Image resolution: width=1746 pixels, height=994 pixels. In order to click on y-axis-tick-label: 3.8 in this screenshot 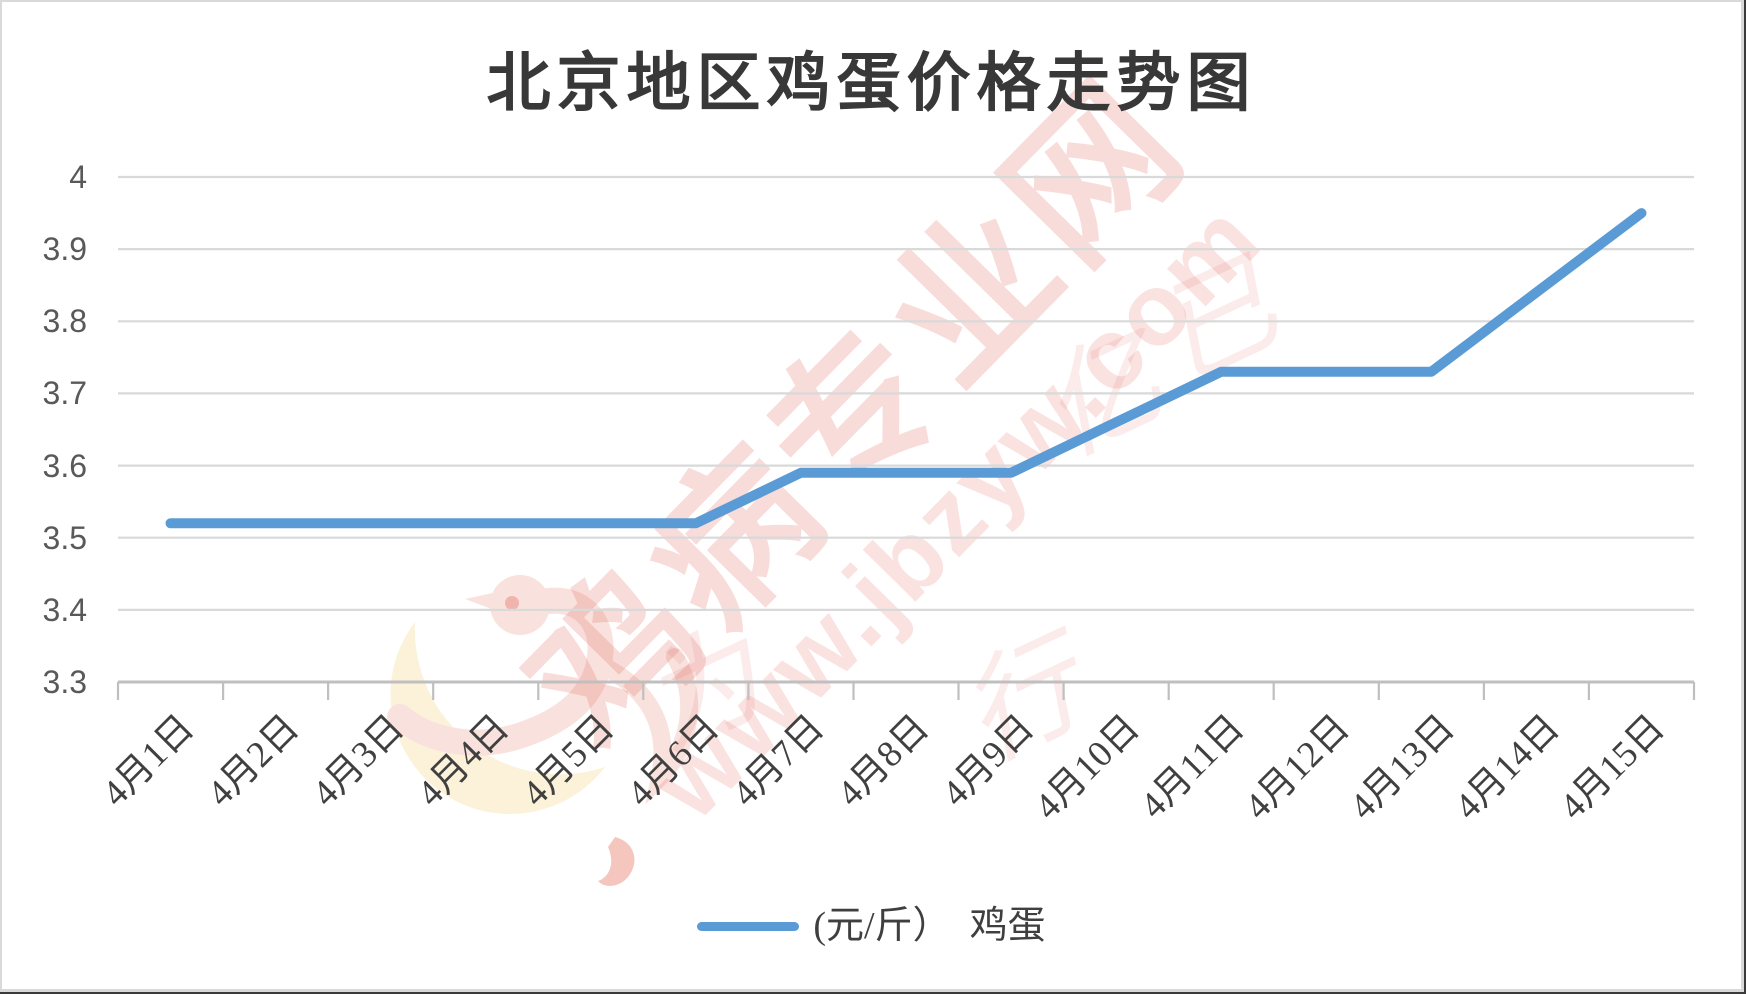, I will do `click(64, 321)`.